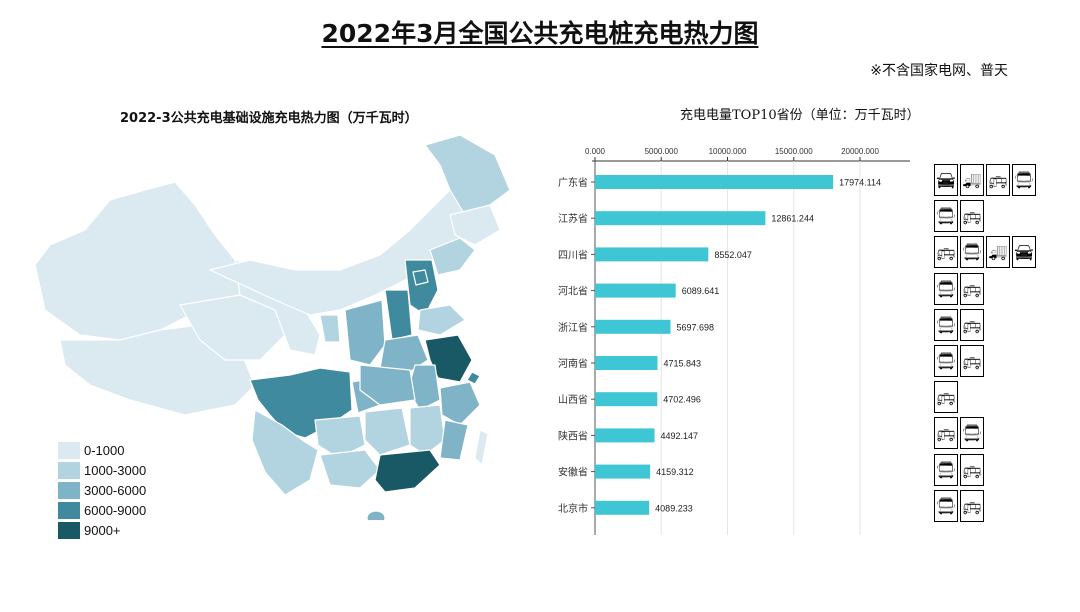 Image resolution: width=1080 pixels, height=612 pixels. Describe the element at coordinates (407, 471) in the screenshot. I see `region-guangdong` at that location.